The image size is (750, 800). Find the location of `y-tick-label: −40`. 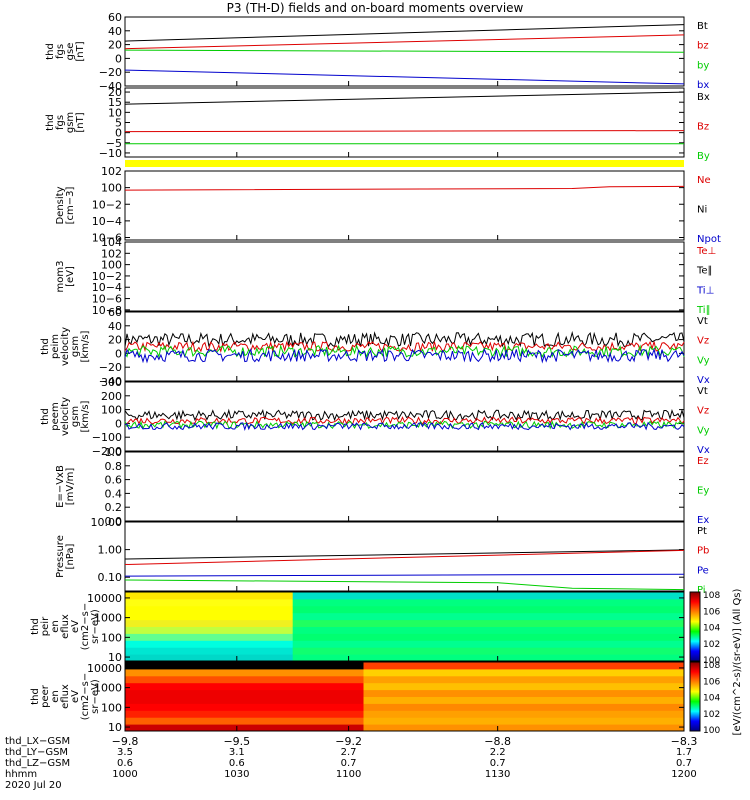

y-tick-label: −40 is located at coordinates (110, 86).